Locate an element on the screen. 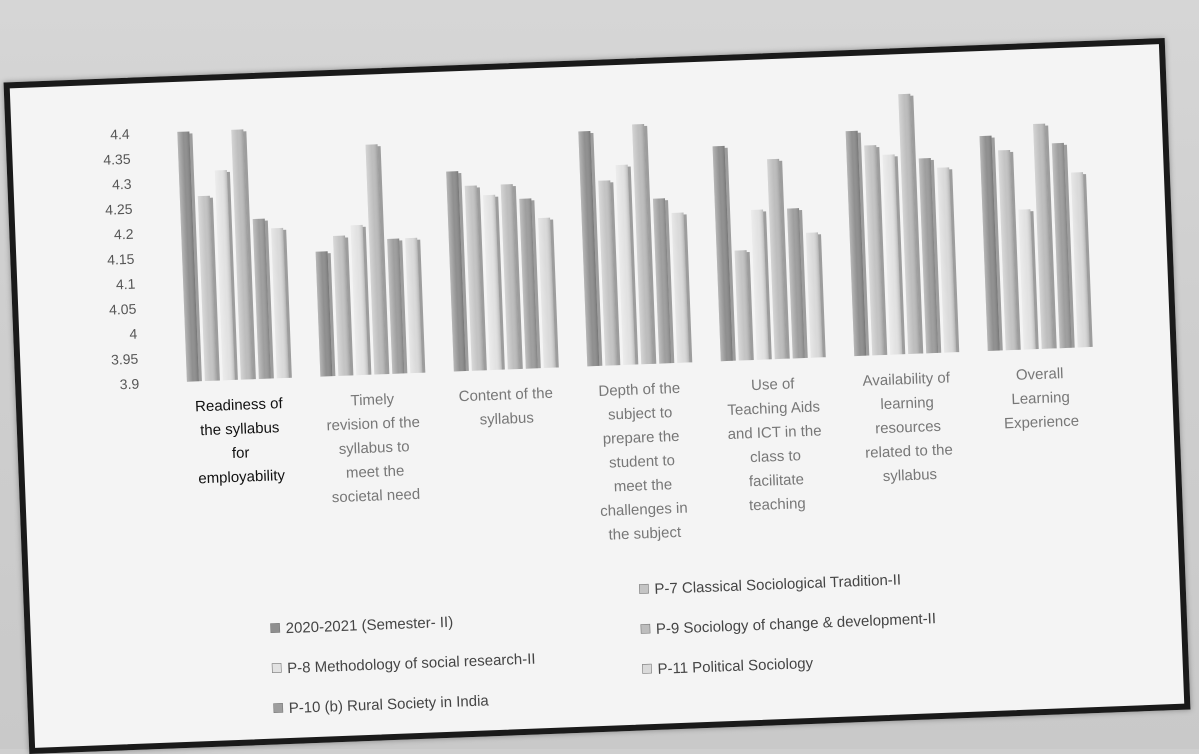 The image size is (1199, 754). y-tick-label: 4.25 is located at coordinates (119, 209).